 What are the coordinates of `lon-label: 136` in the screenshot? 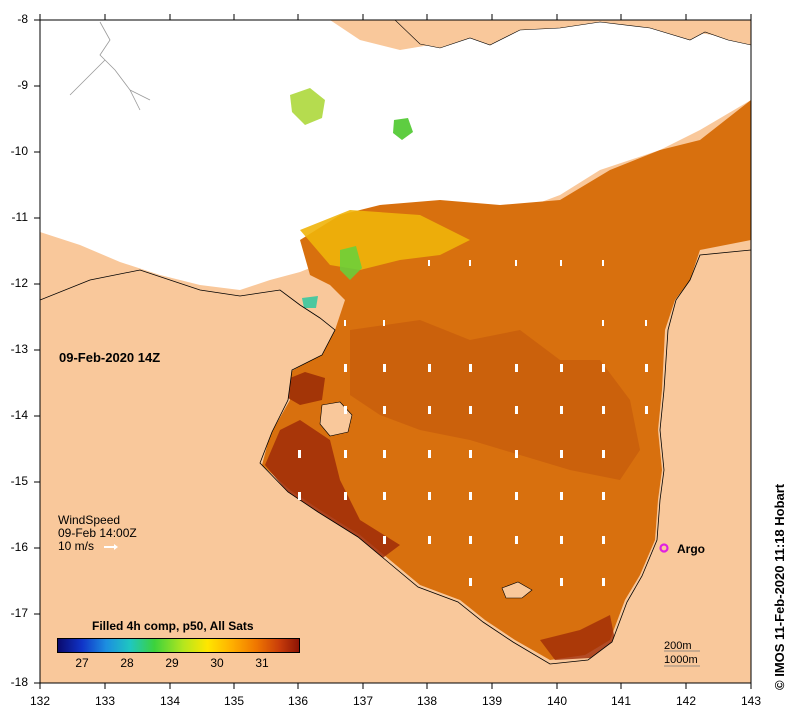 It's located at (298, 701).